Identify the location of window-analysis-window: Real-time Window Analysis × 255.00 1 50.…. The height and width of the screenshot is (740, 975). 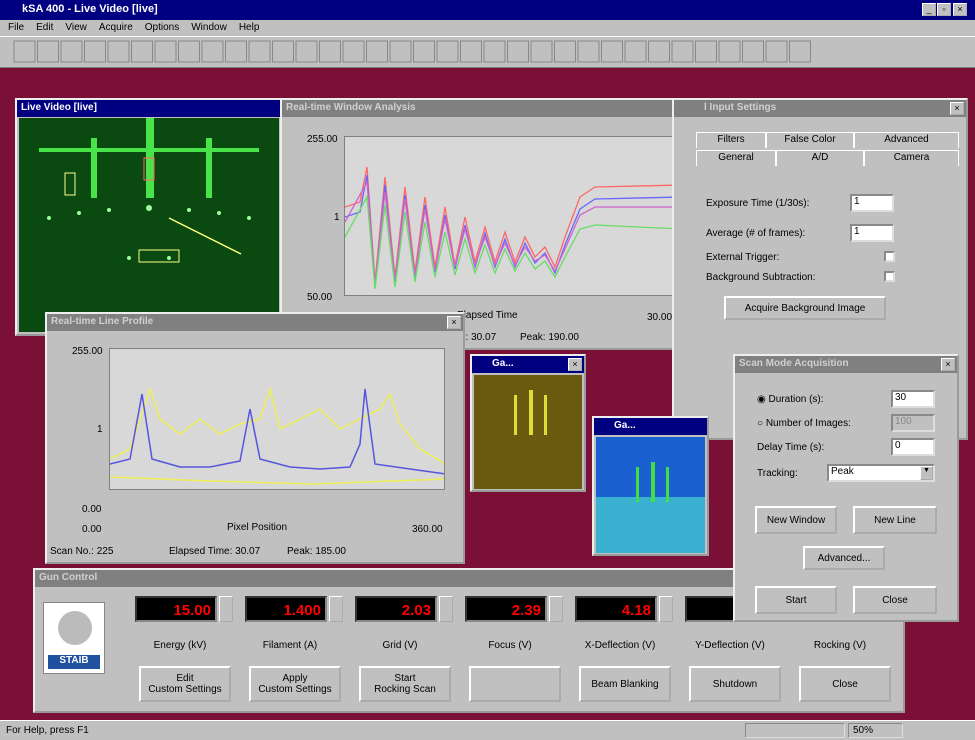
(489, 224).